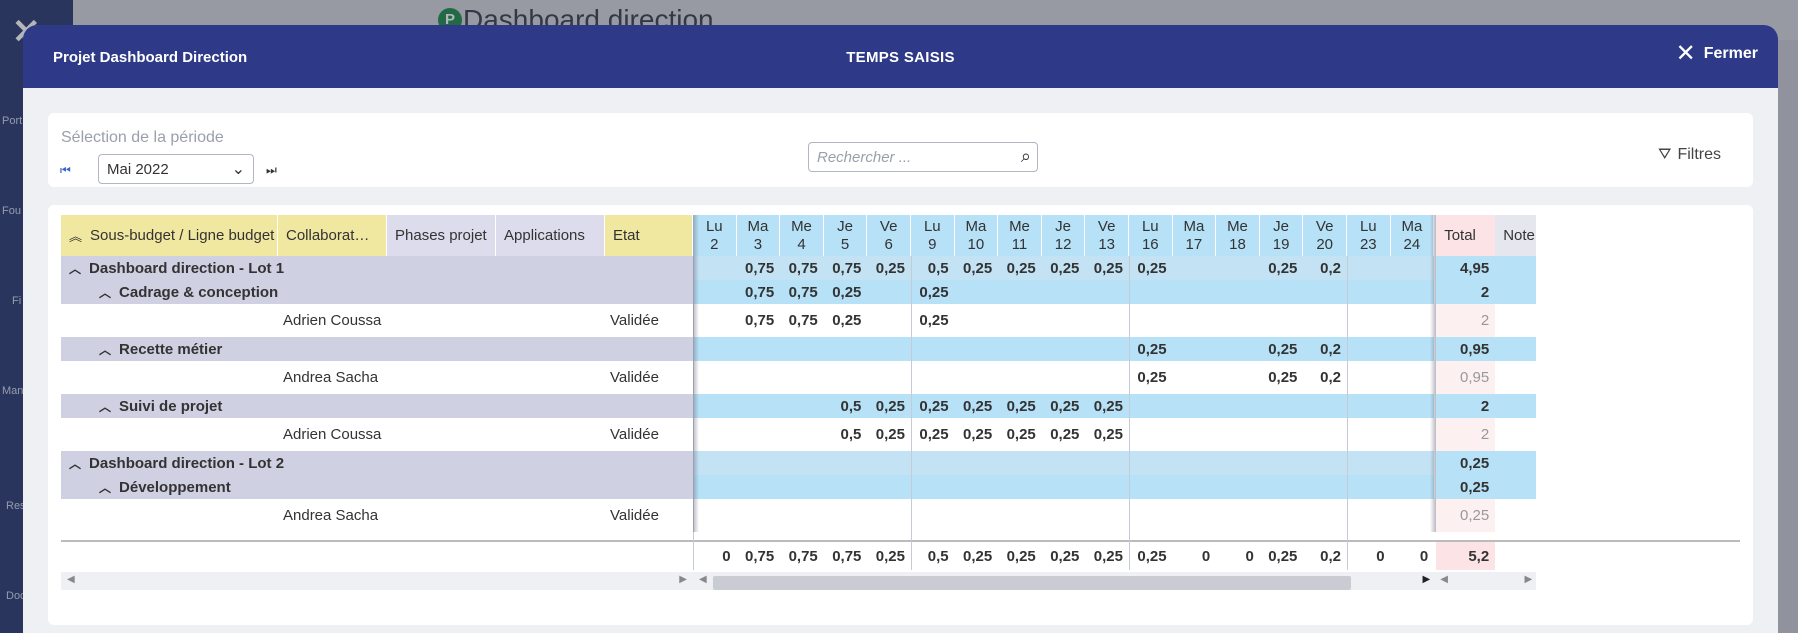  Describe the element at coordinates (900, 377) in the screenshot. I see `budget-line-row: Andrea Sacha Validée 0,25 0,25 0,2 0,95` at that location.